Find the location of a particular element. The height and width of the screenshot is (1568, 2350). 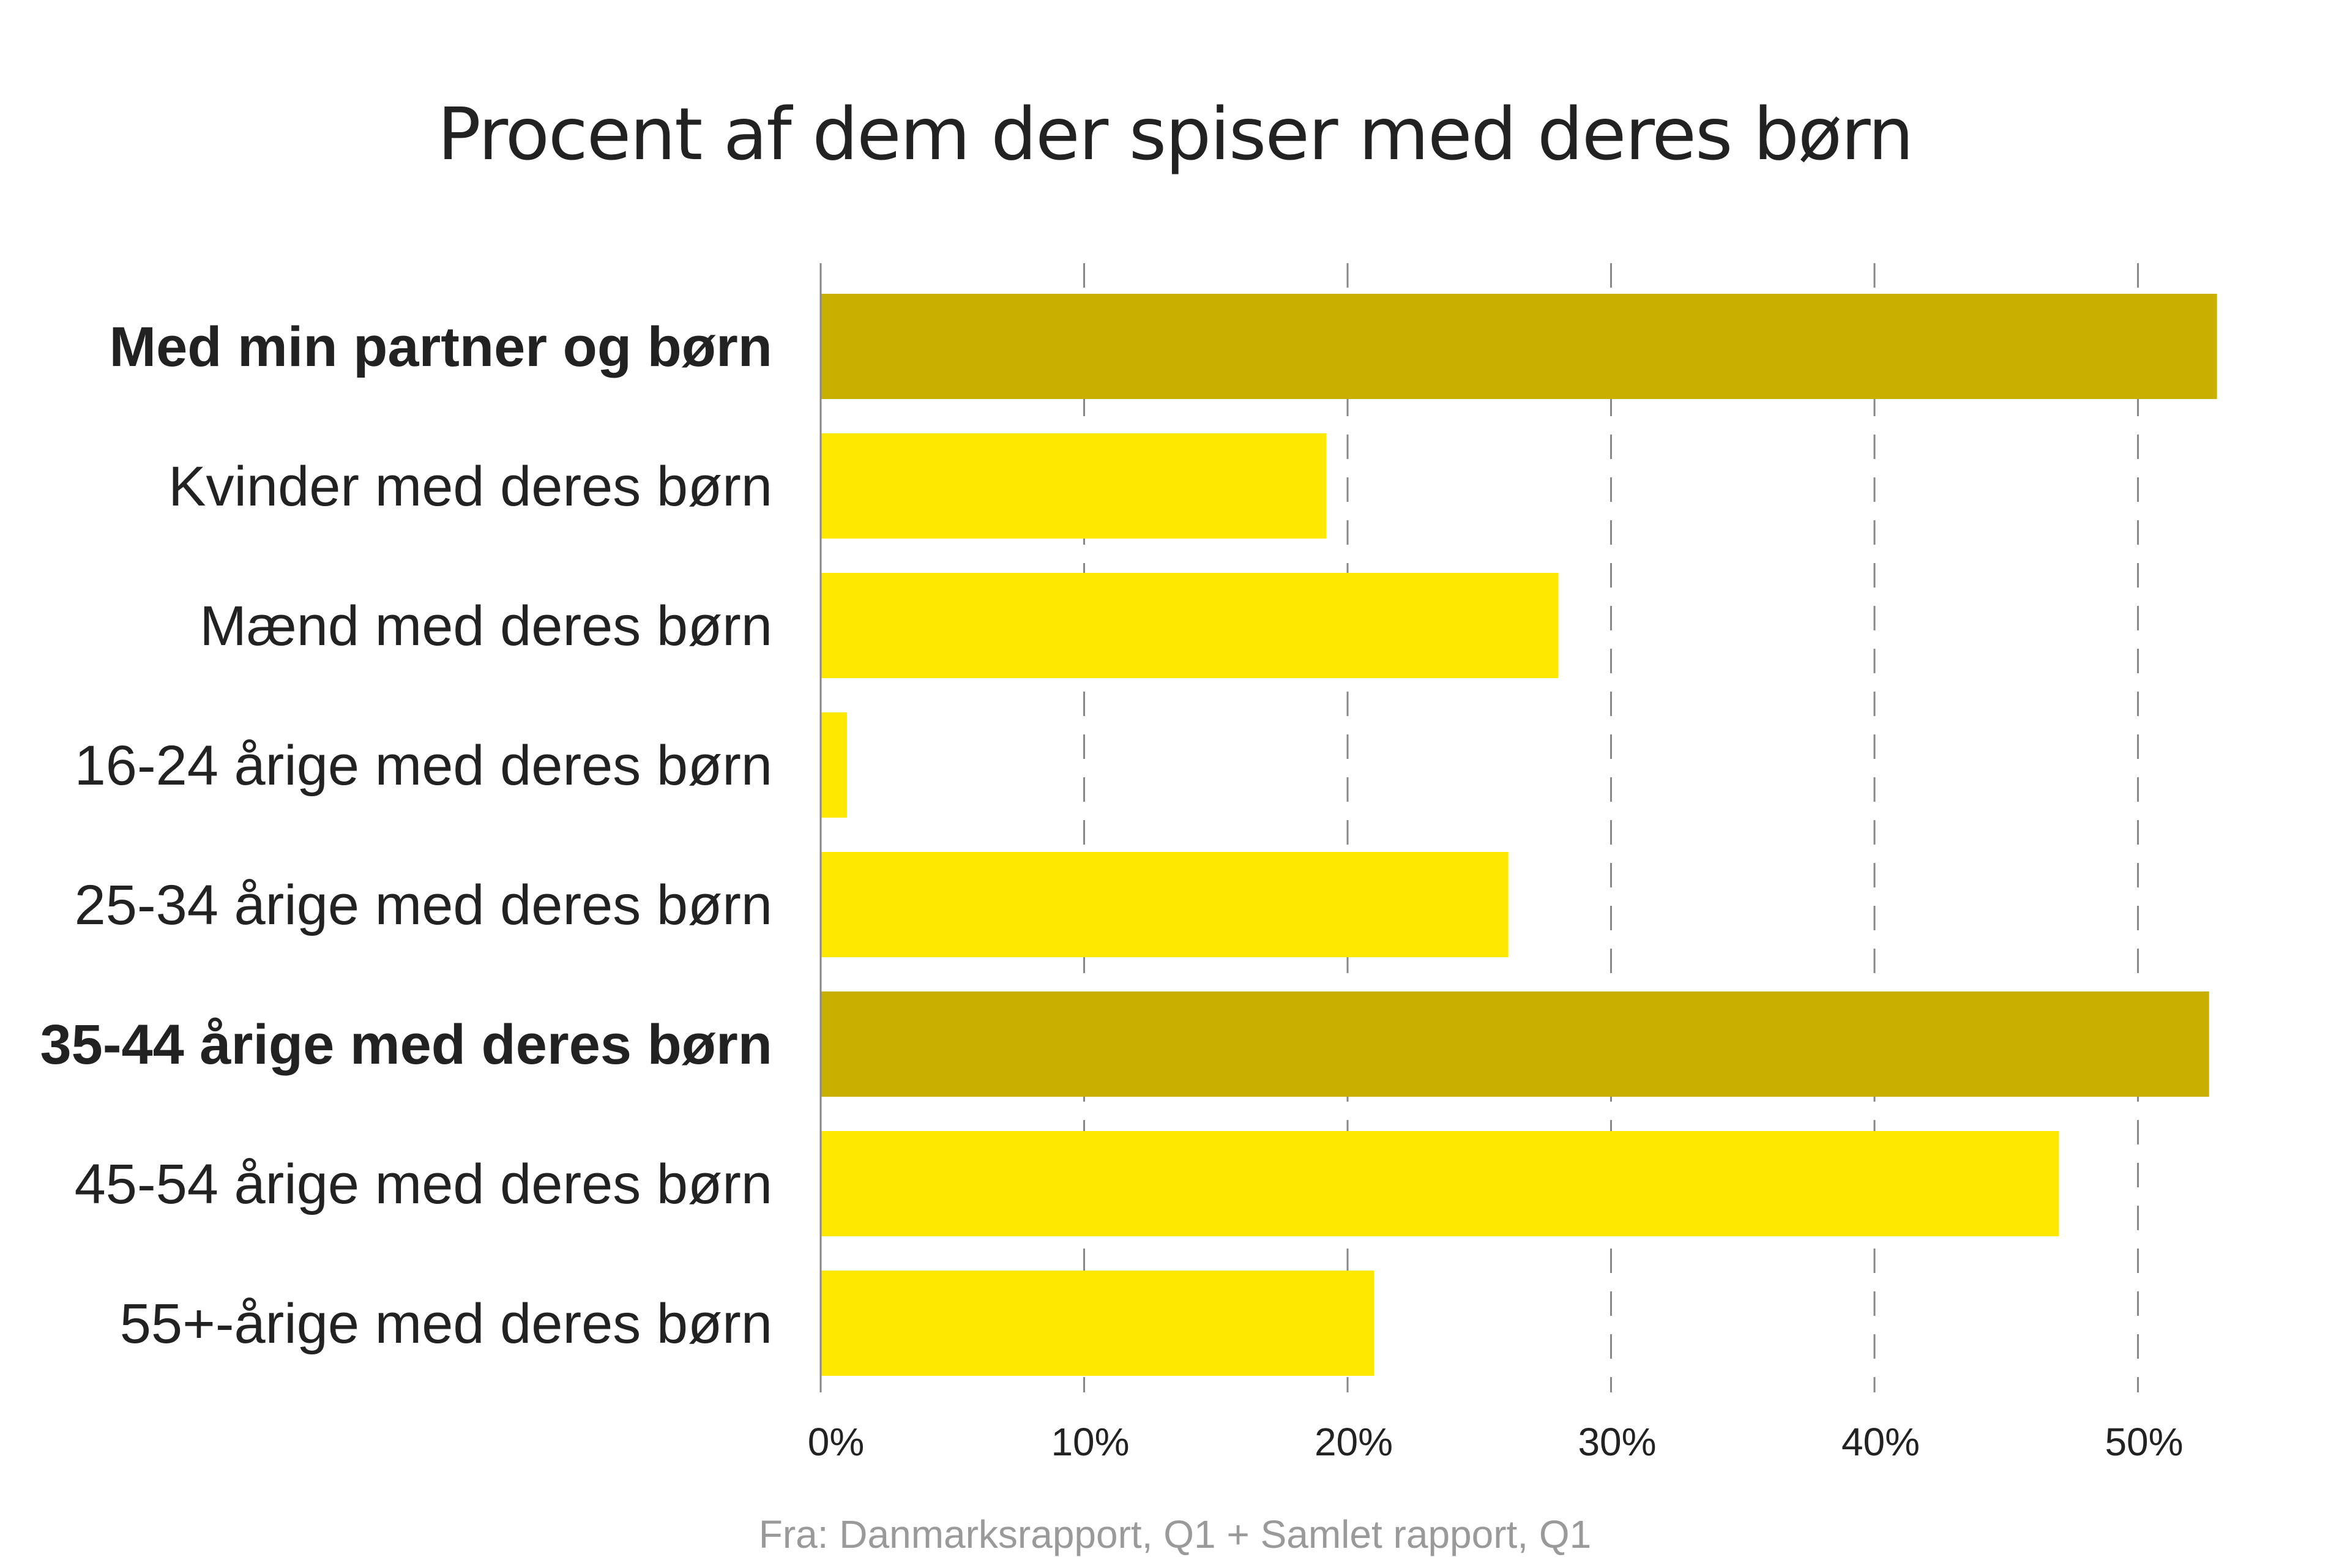

category-label: Mænd med deres børn is located at coordinates (486, 626).